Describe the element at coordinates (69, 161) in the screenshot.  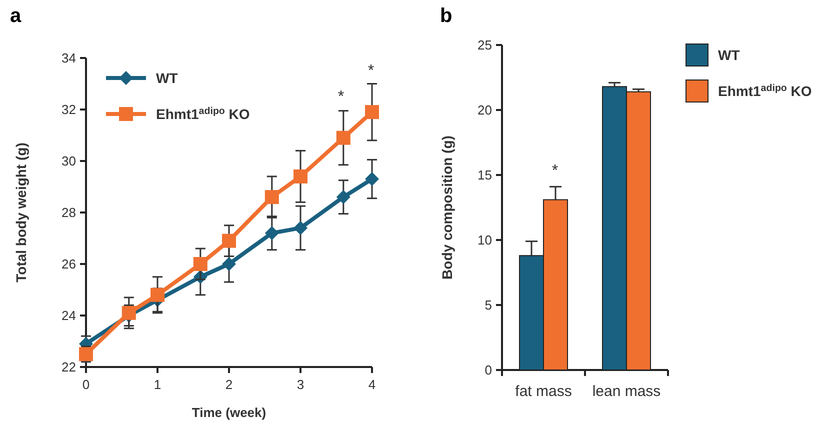
I see `y-tick-label: 30` at that location.